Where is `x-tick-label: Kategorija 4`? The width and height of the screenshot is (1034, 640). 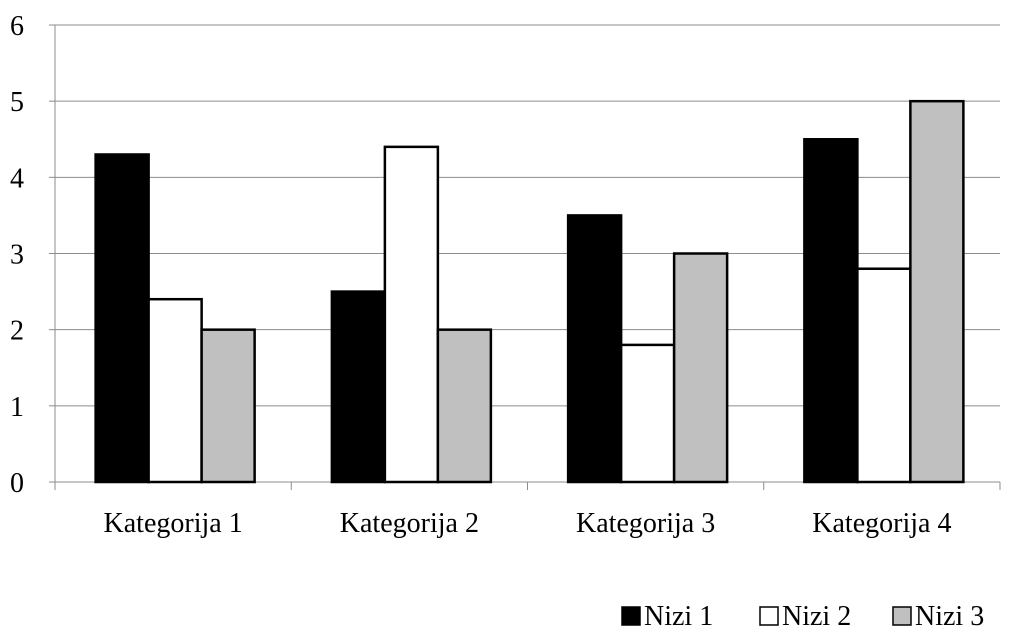 x-tick-label: Kategorija 4 is located at coordinates (881, 523).